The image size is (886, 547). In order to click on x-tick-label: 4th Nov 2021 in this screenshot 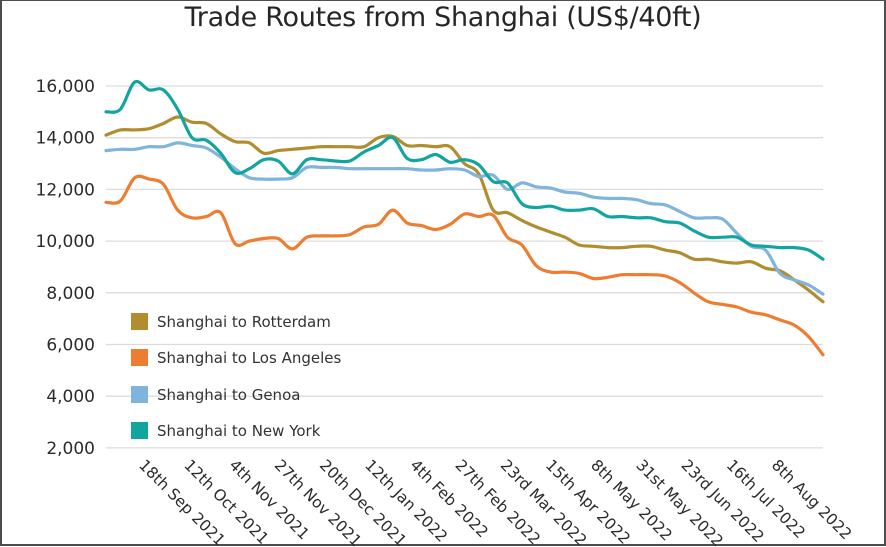, I will do `click(269, 499)`.